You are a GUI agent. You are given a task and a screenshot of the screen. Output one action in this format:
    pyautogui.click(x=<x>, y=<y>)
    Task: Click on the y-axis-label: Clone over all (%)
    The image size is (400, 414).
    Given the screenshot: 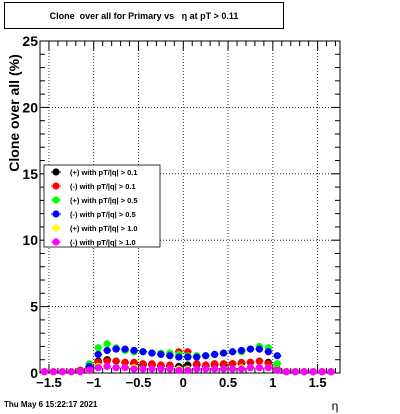 What is the action you would take?
    pyautogui.click(x=14, y=112)
    